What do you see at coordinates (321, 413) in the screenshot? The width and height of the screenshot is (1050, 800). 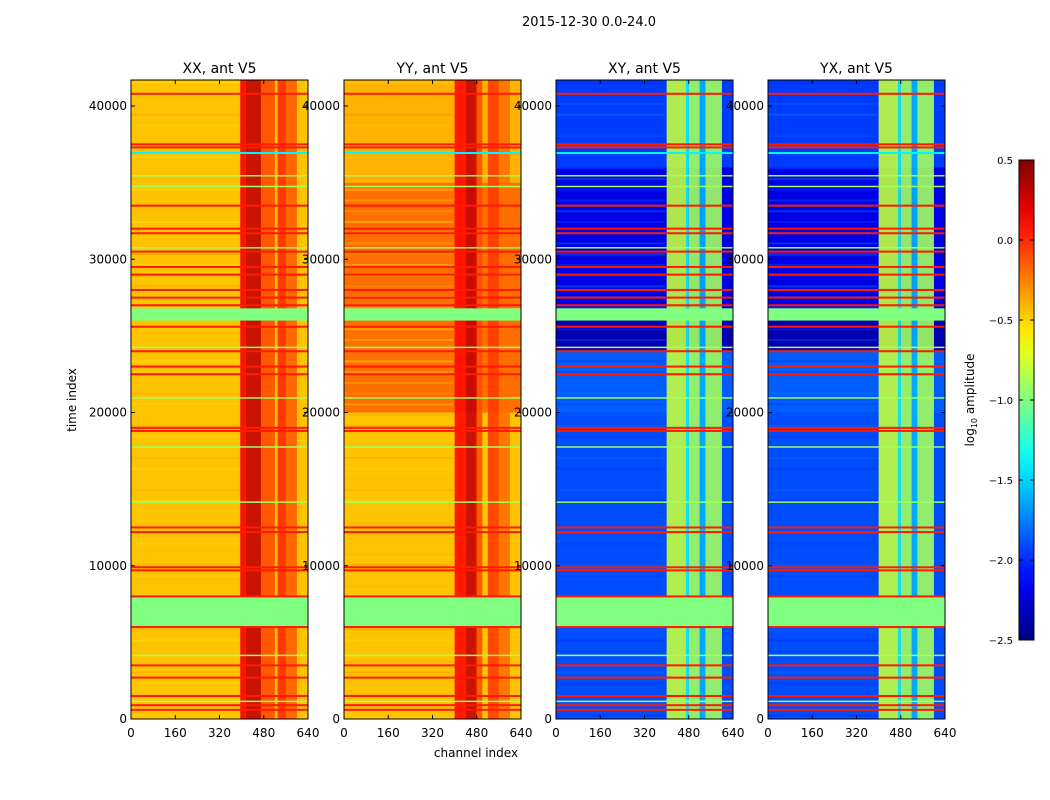 I see `y-tick-label: 20000` at bounding box center [321, 413].